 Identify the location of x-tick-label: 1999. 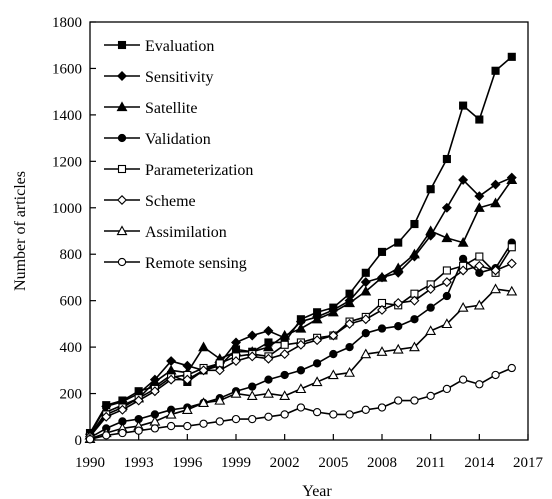
(236, 463).